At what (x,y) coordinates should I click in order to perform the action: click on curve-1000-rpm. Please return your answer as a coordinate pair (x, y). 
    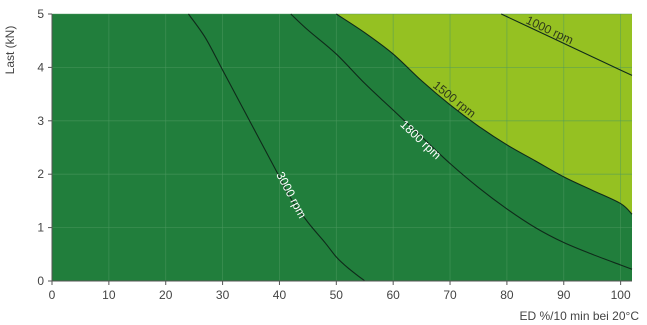
    Looking at the image, I should click on (566, 44).